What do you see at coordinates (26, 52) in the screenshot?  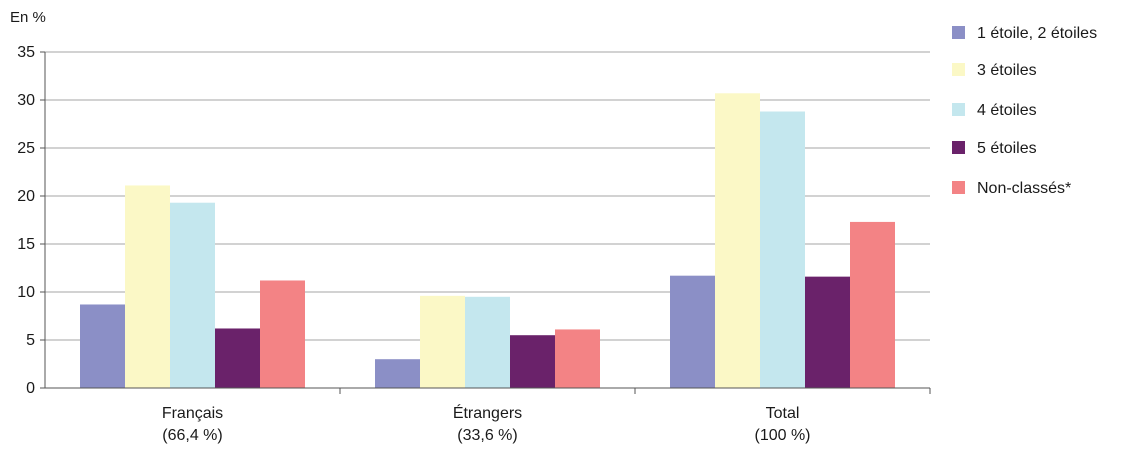 I see `y-tick-label: 35` at bounding box center [26, 52].